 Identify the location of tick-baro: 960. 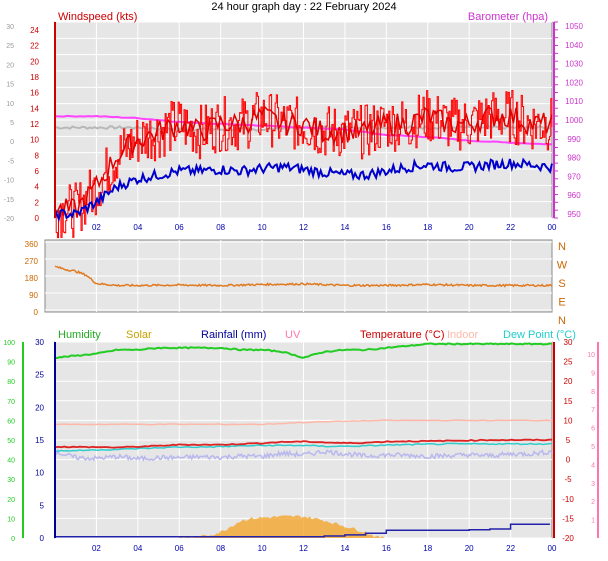
(574, 195).